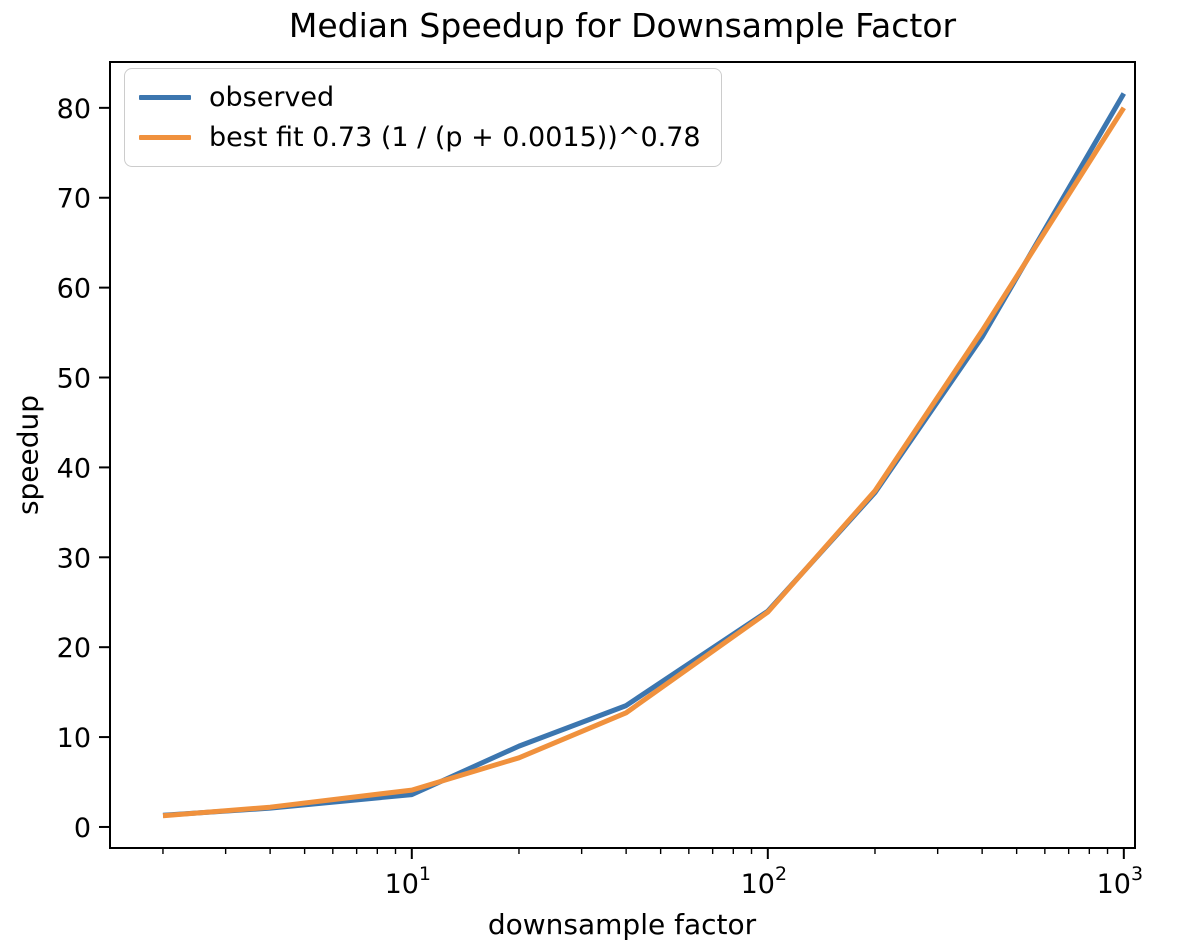  Describe the element at coordinates (764, 881) in the screenshot. I see `x-axis-tick-label: 10²` at that location.